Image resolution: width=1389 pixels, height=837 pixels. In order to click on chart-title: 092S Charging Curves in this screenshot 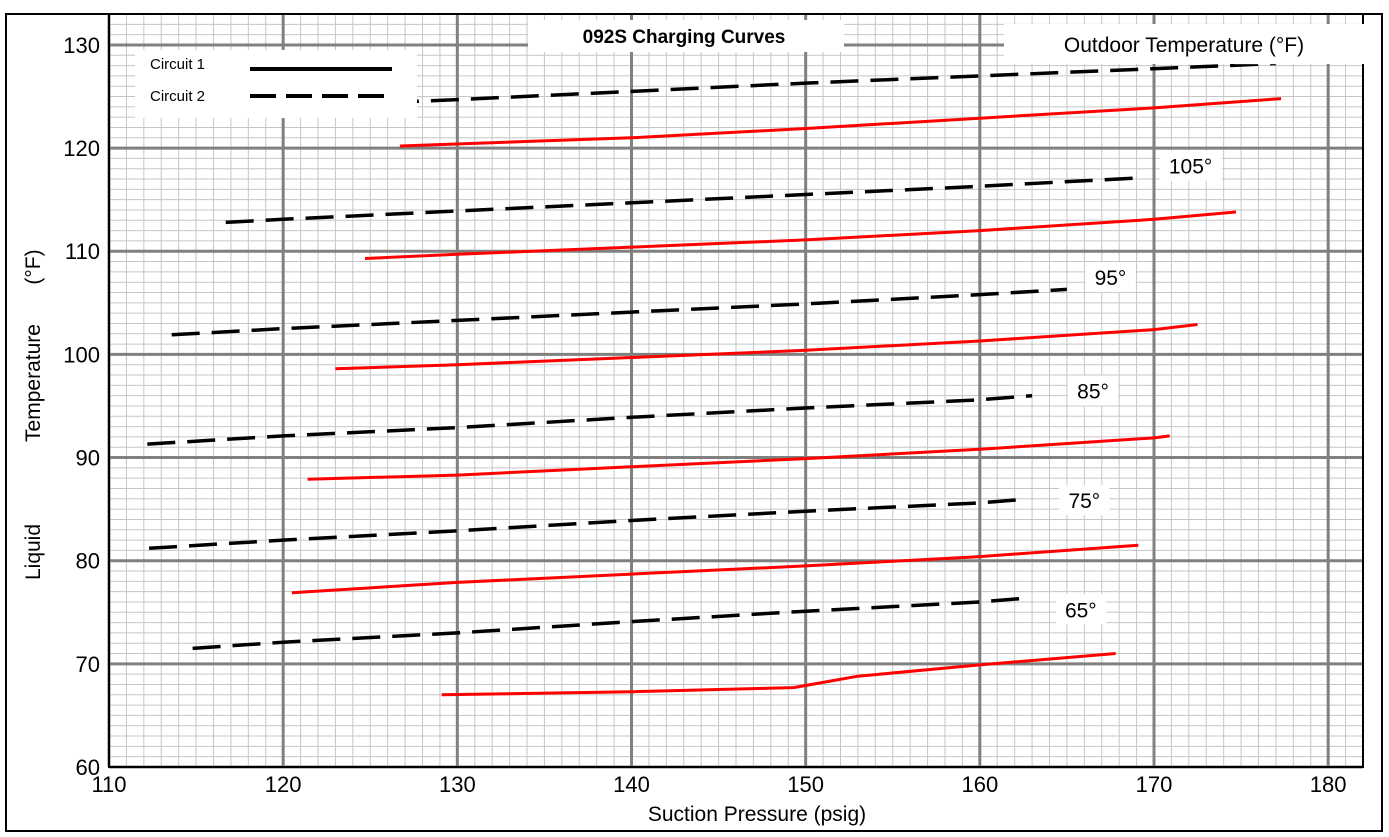, I will do `click(684, 37)`.